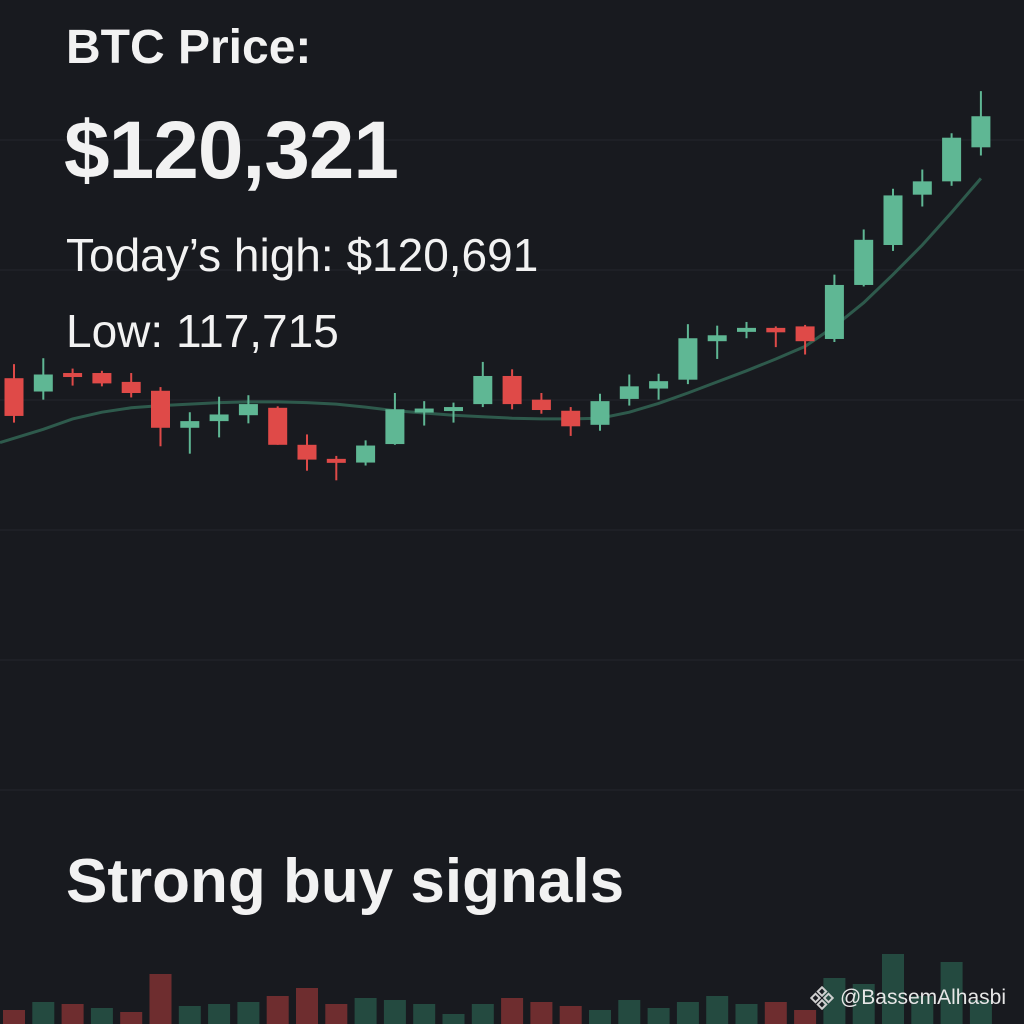 This screenshot has width=1024, height=1024. Describe the element at coordinates (345, 881) in the screenshot. I see `signal-text: Strong buy signals` at that location.